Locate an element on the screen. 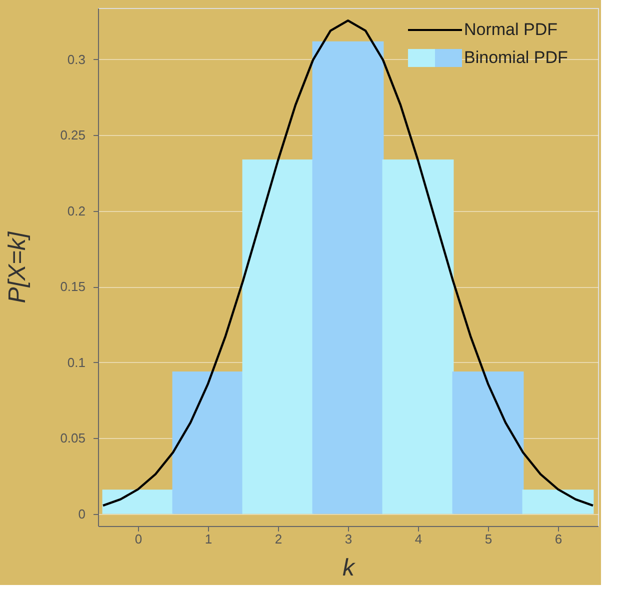 The image size is (621, 596). y-tick-label: 0.2 is located at coordinates (76, 210).